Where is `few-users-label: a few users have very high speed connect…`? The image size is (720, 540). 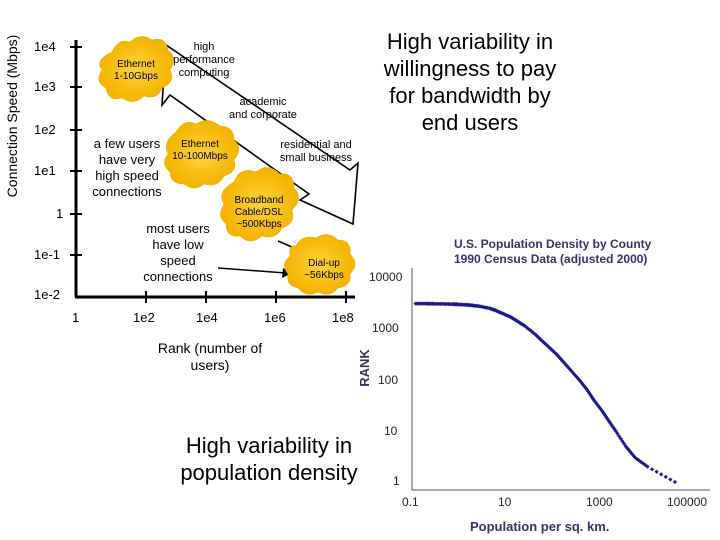 few-users-label: a few users have very high speed connect… is located at coordinates (127, 167).